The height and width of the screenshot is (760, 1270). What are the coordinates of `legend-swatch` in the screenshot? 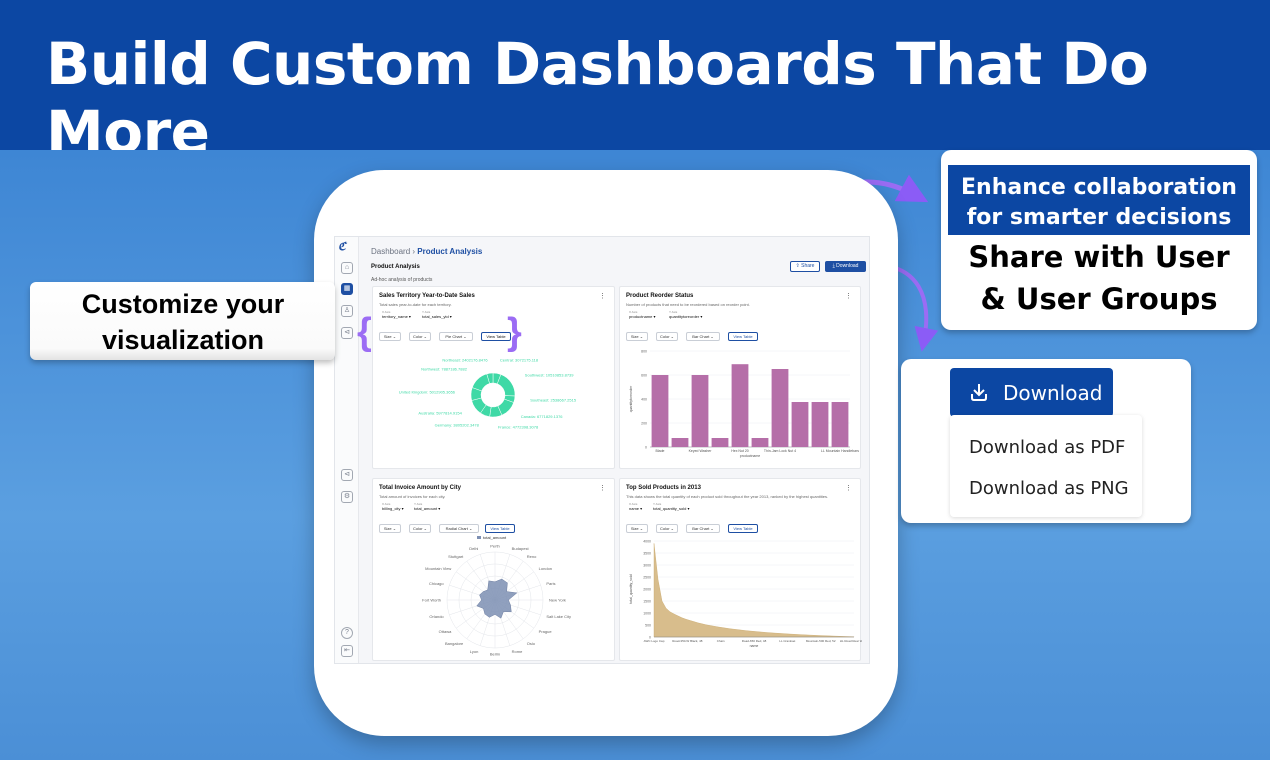 It's located at (479, 537).